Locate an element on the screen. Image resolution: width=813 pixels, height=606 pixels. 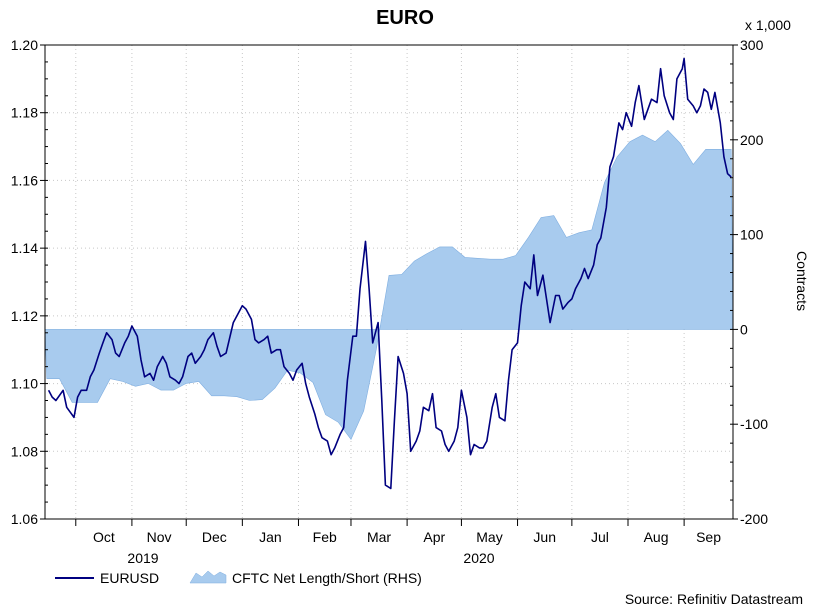
x-month-label: Oct is located at coordinates (104, 537).